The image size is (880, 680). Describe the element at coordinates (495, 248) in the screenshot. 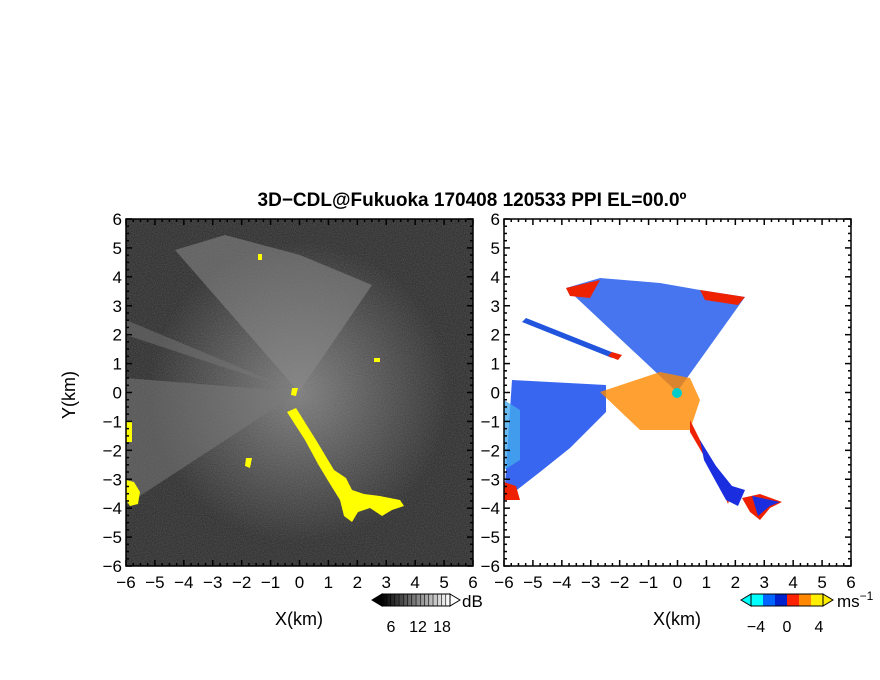

I see `velocity-y-tick-label: 5` at that location.